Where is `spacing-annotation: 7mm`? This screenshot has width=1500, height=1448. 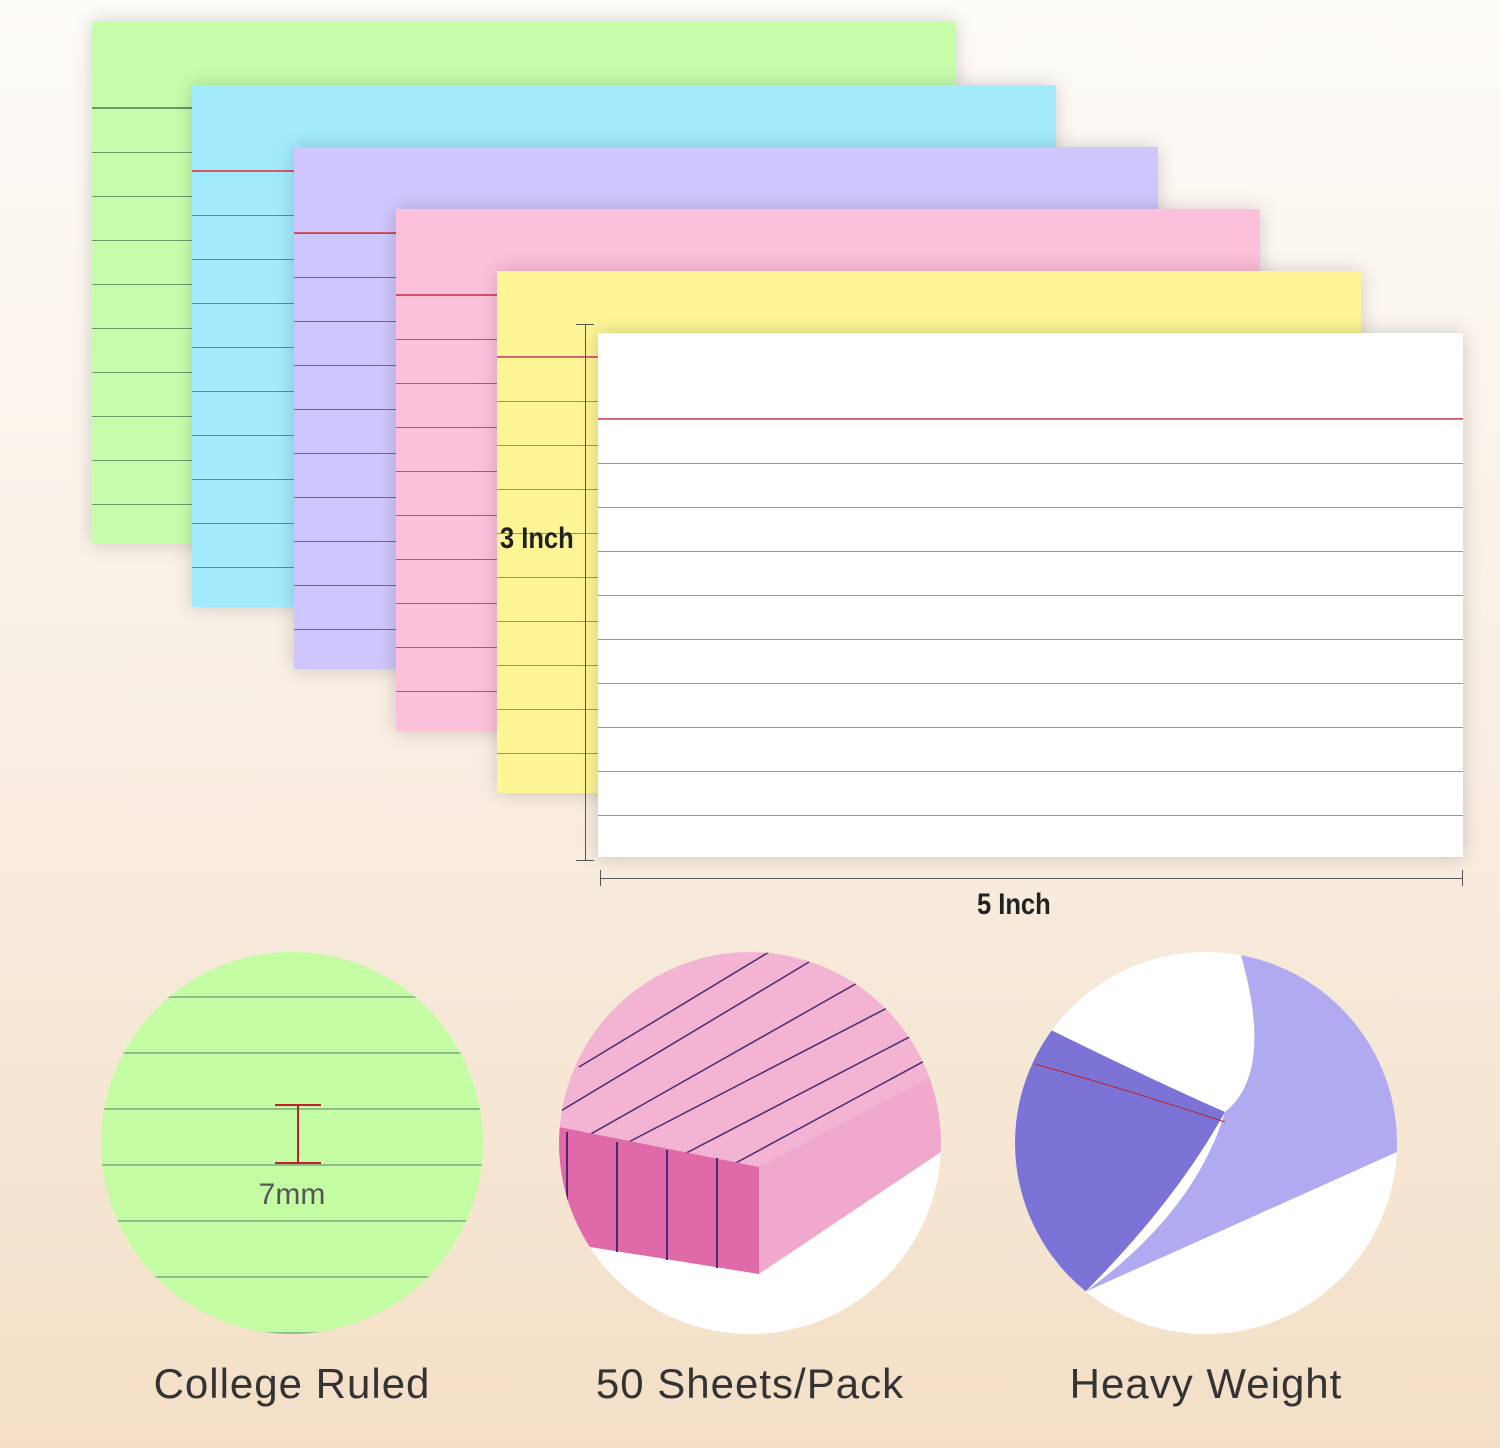 spacing-annotation: 7mm is located at coordinates (292, 1194).